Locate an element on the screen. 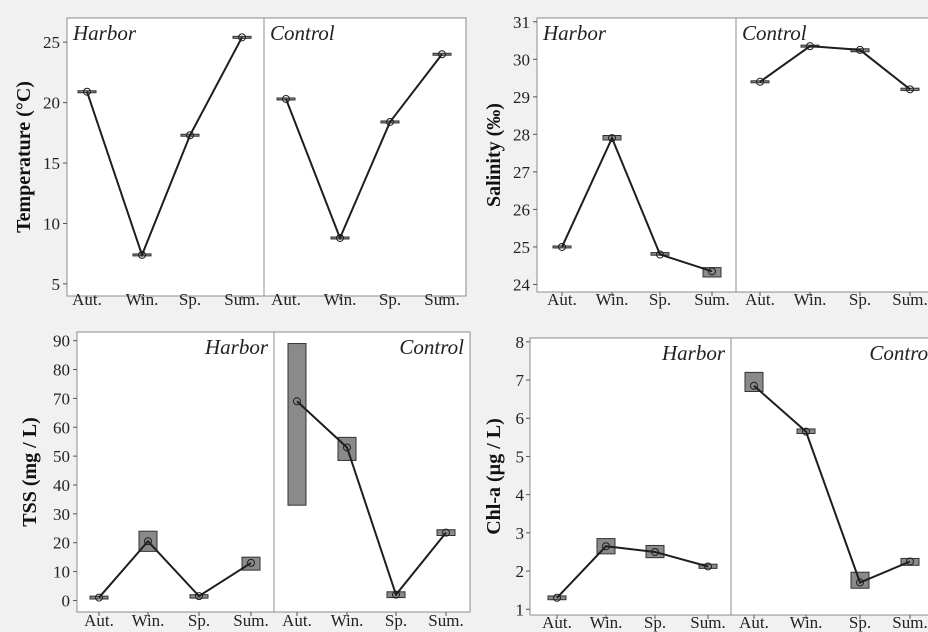 Image resolution: width=928 pixels, height=632 pixels. y-tick-label: 40 is located at coordinates (61, 485).